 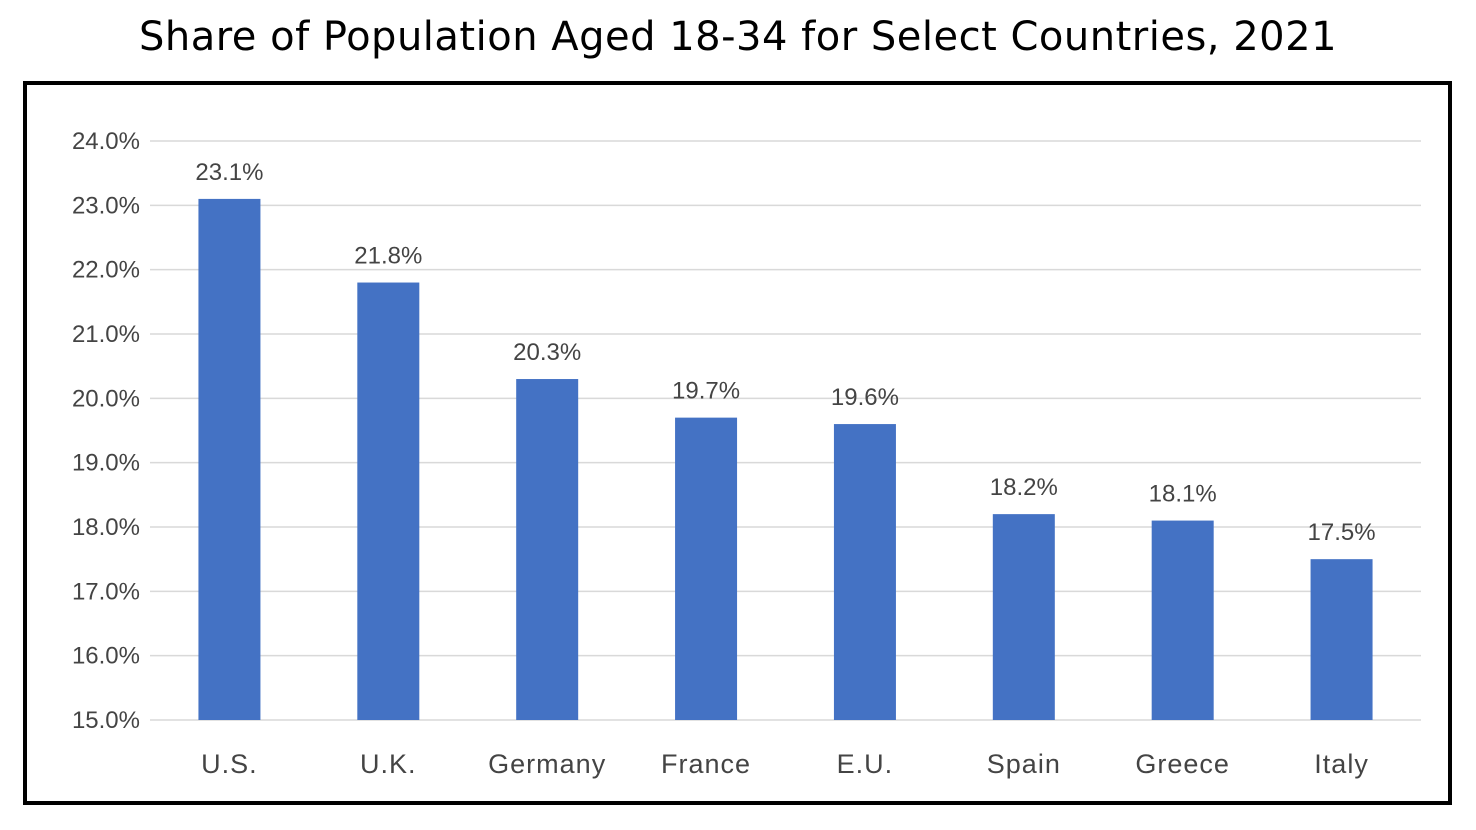 I want to click on category-label: U.K., so click(x=388, y=764).